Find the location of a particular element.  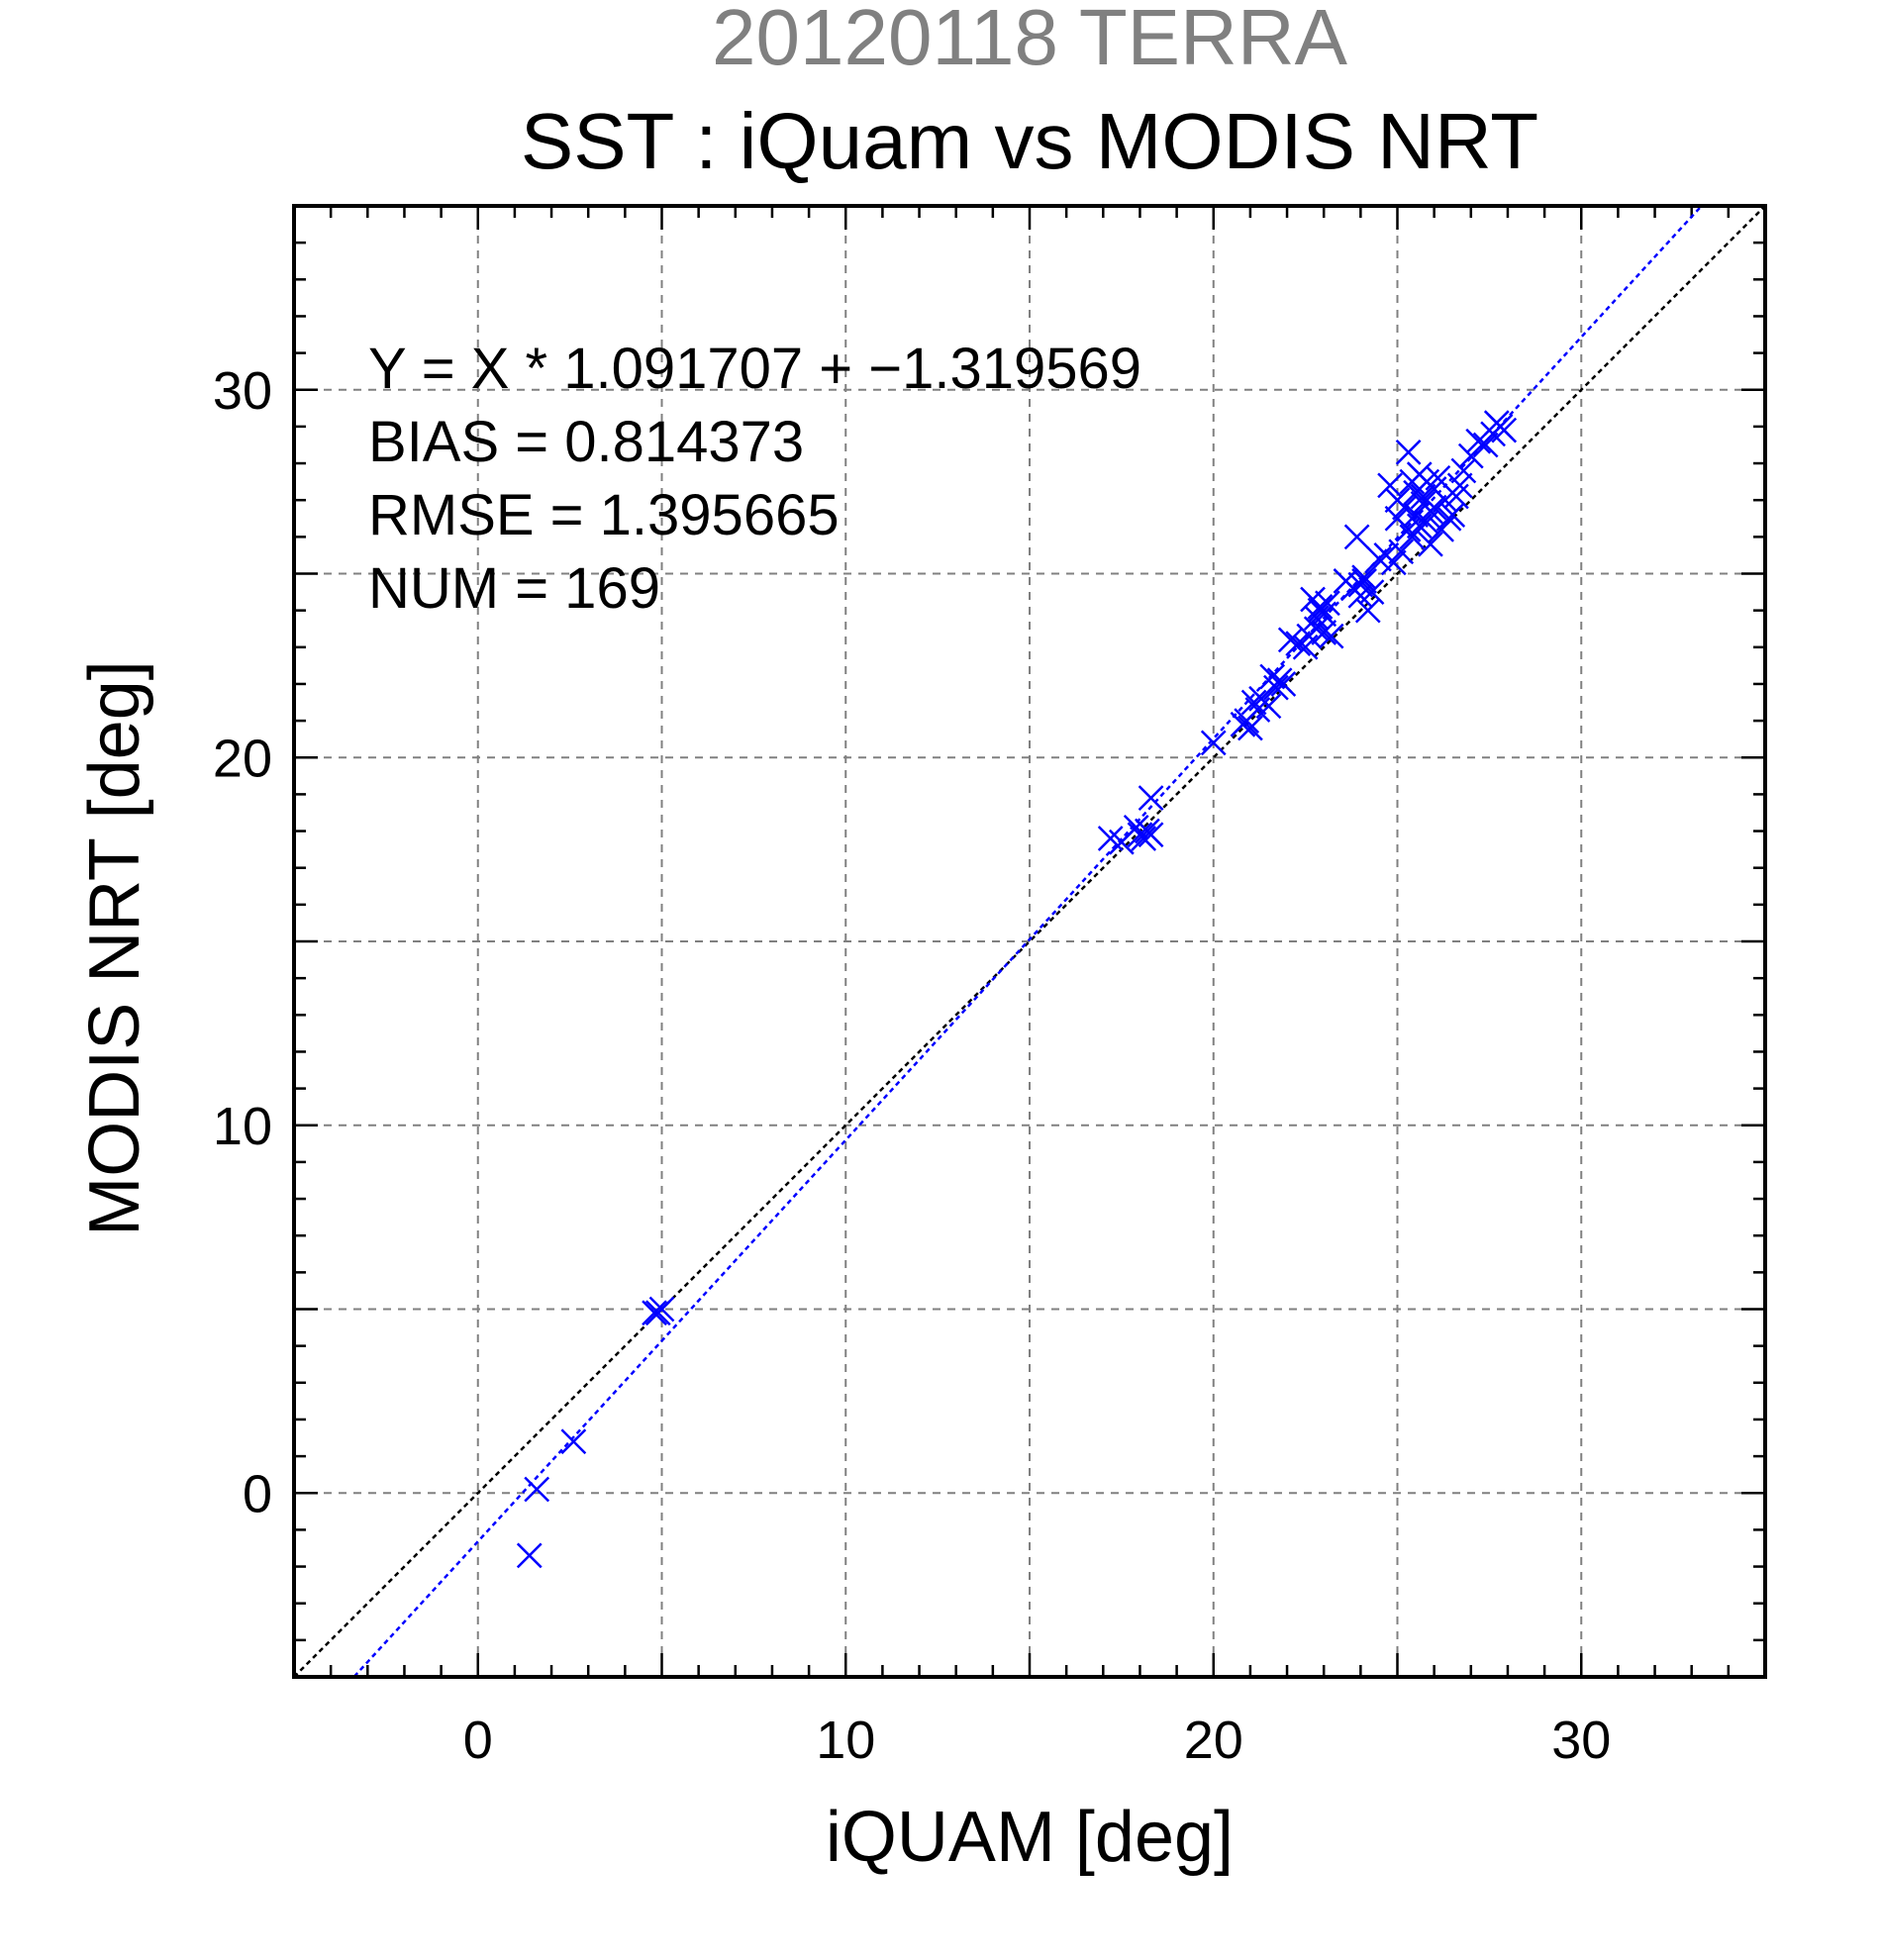

y-tick-label: 10 is located at coordinates (243, 1126).